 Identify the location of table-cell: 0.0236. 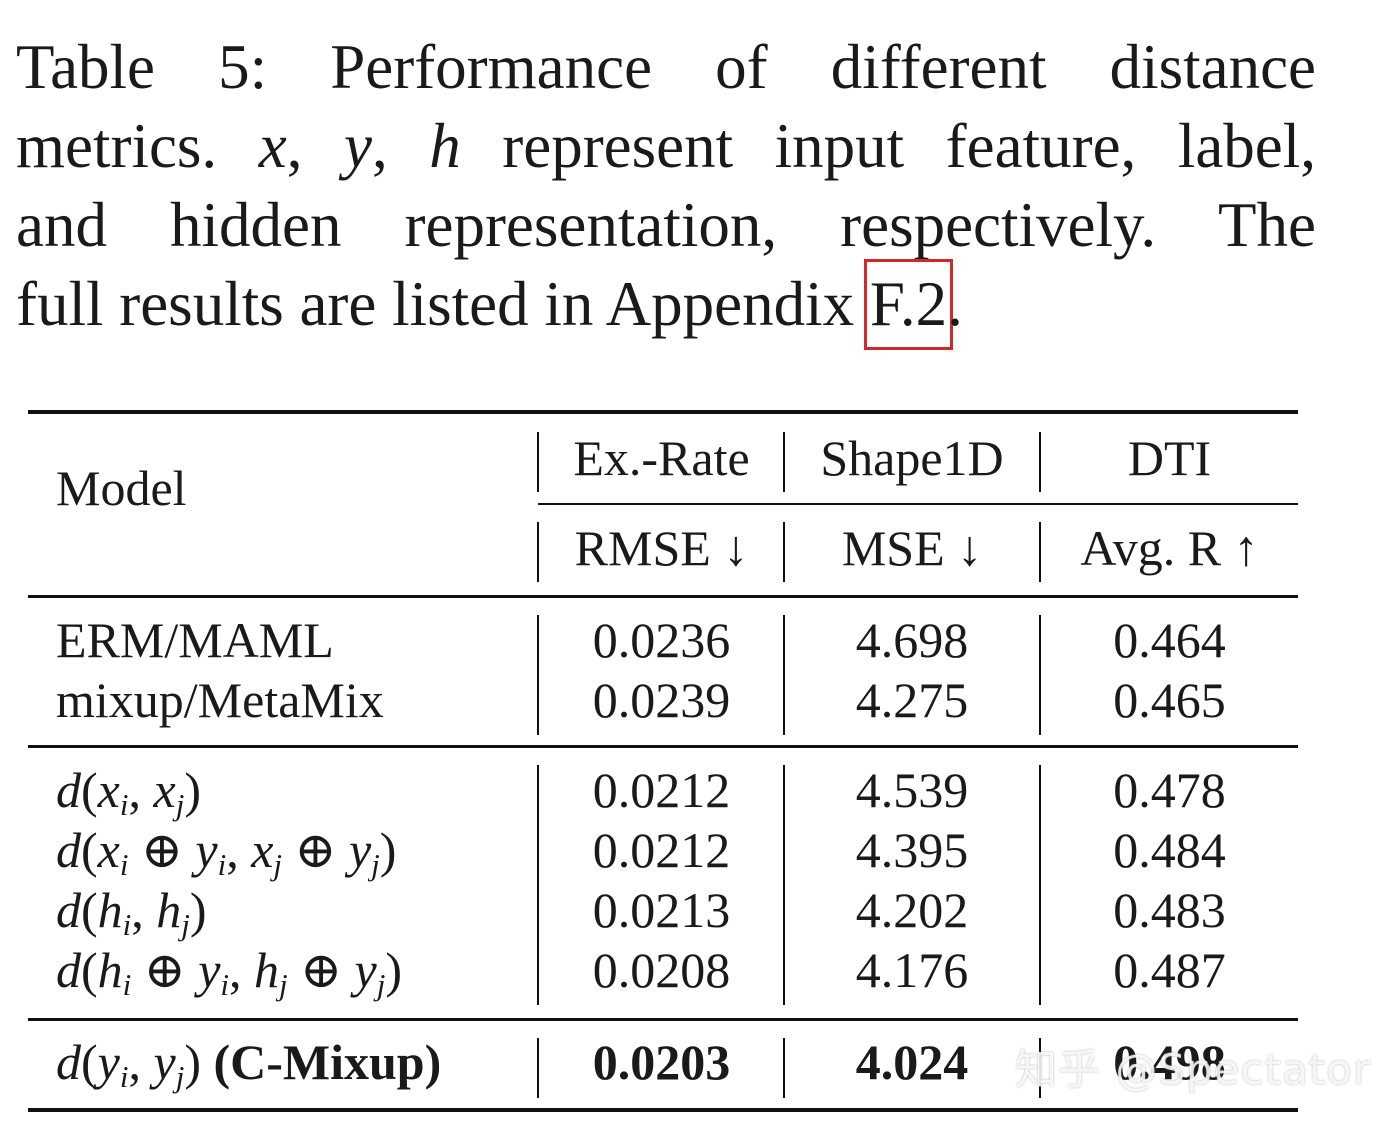
(661, 640).